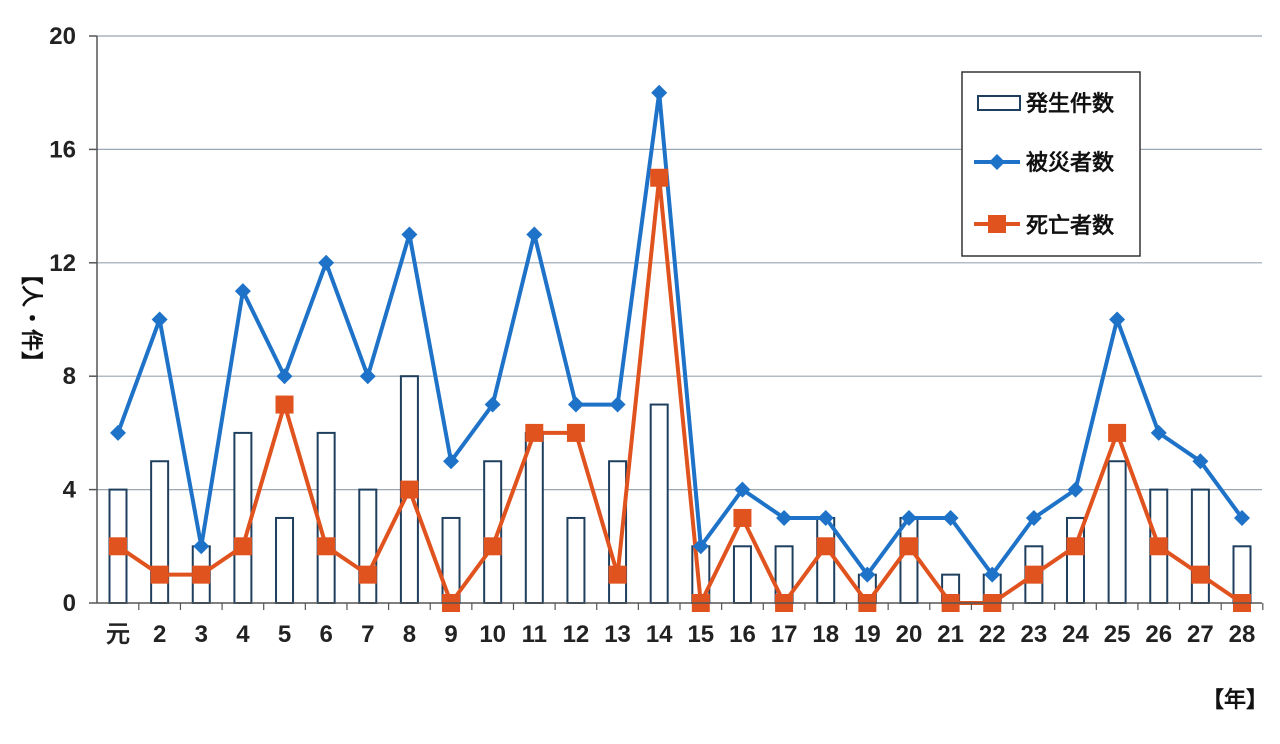 This screenshot has height=744, width=1280. Describe the element at coordinates (367, 634) in the screenshot. I see `x-tick-label: 7` at that location.